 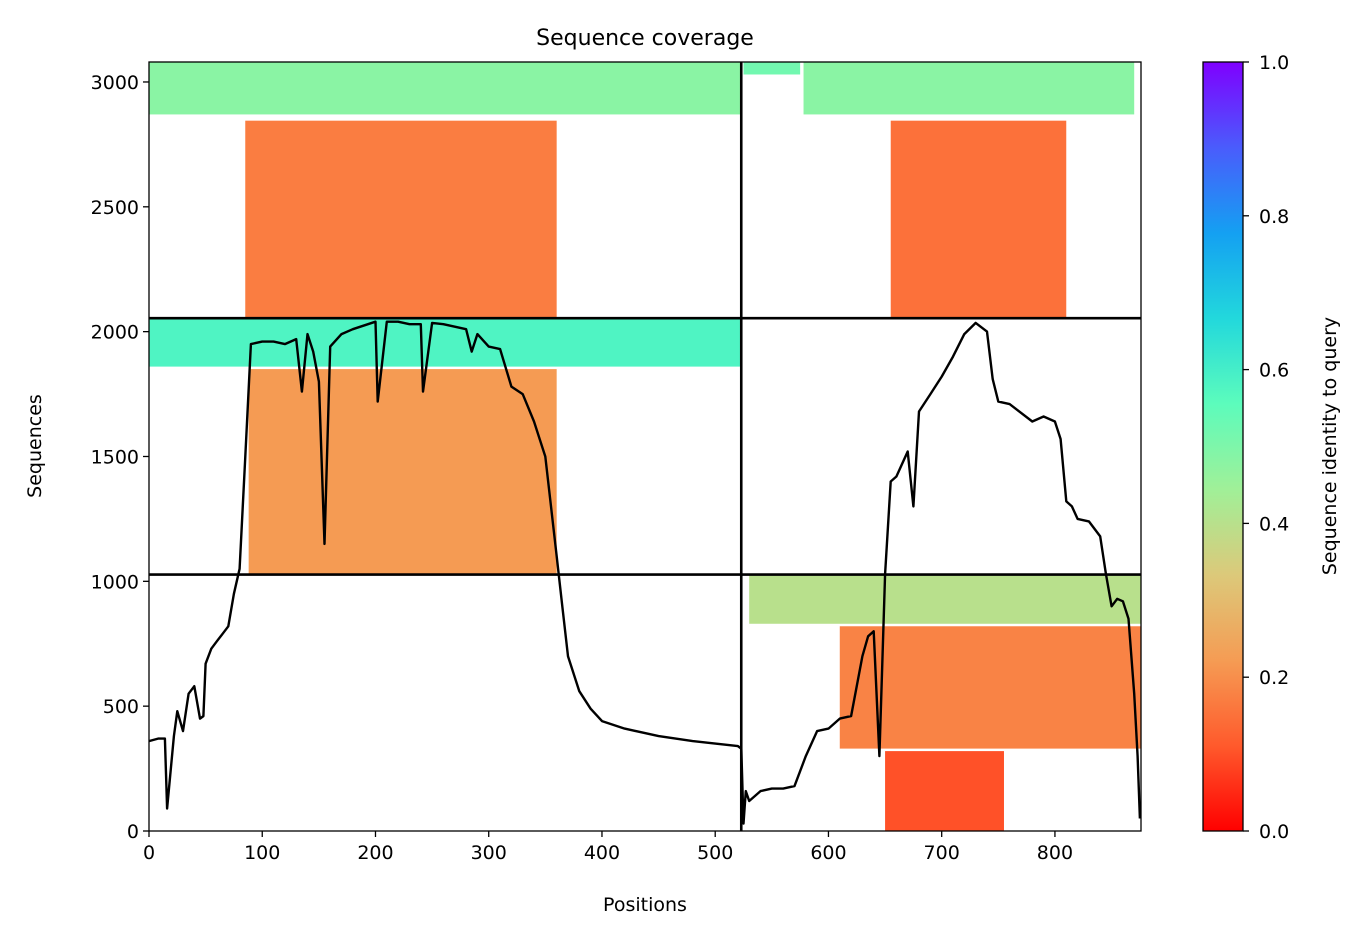 I want to click on colorbar-tick-label: 1.0, so click(x=1274, y=63).